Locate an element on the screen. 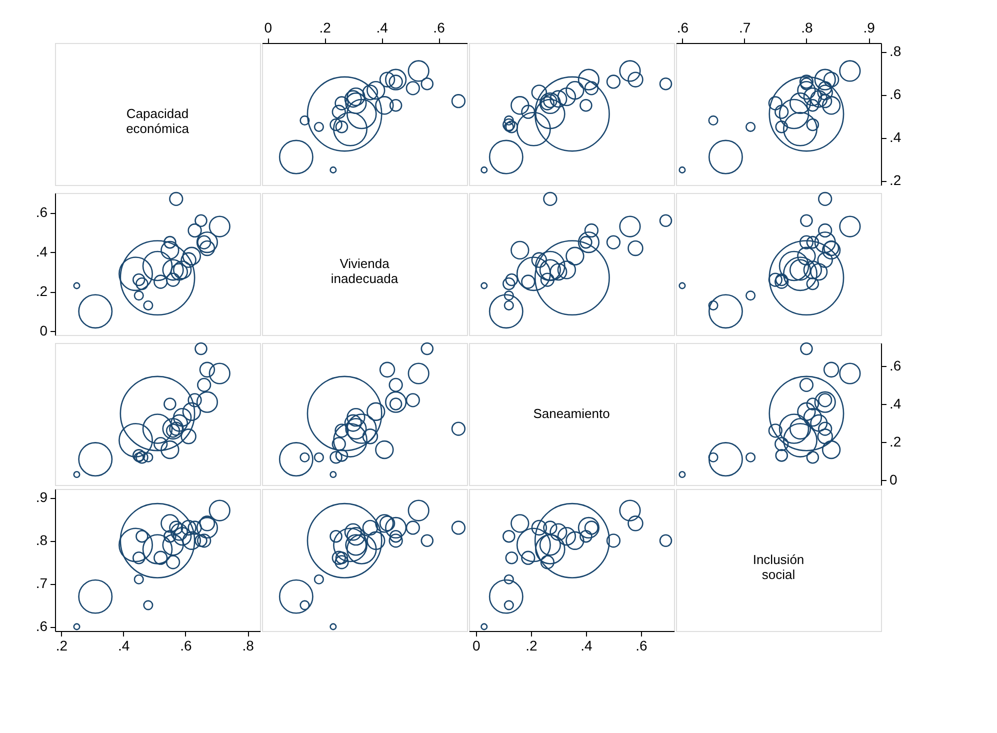 The image size is (997, 733). text: Inclusión social is located at coordinates (778, 567).